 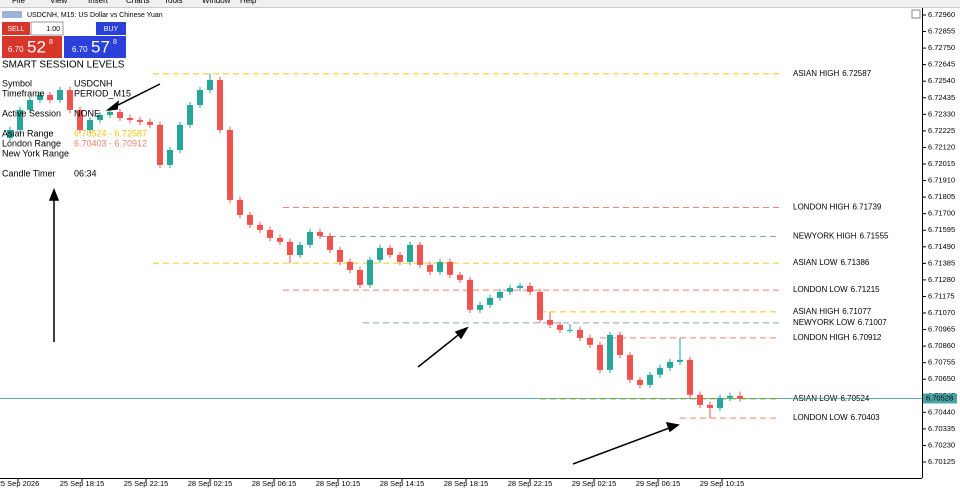 I want to click on menu-item: Window, so click(x=216, y=2).